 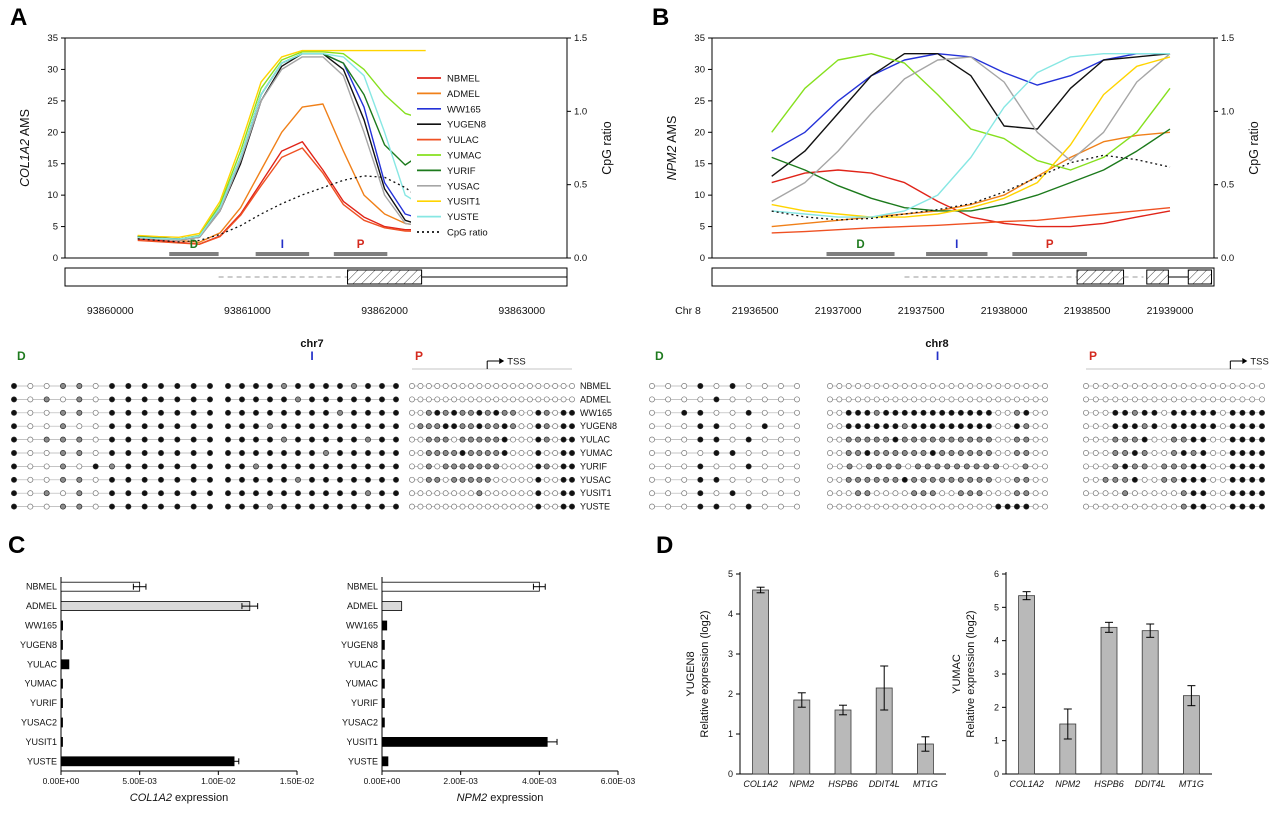 I want to click on x-tick: 21937500, so click(x=921, y=311).